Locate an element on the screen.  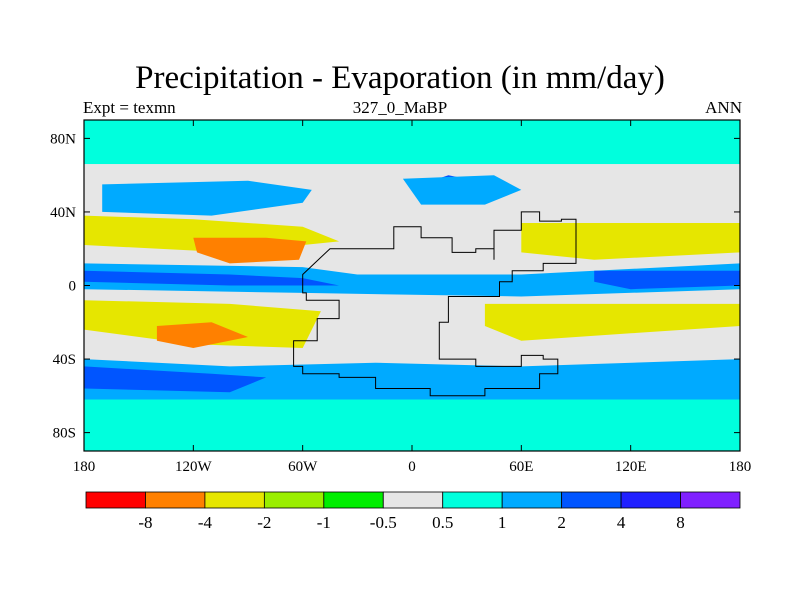
x-tick-label: 60E is located at coordinates (521, 467).